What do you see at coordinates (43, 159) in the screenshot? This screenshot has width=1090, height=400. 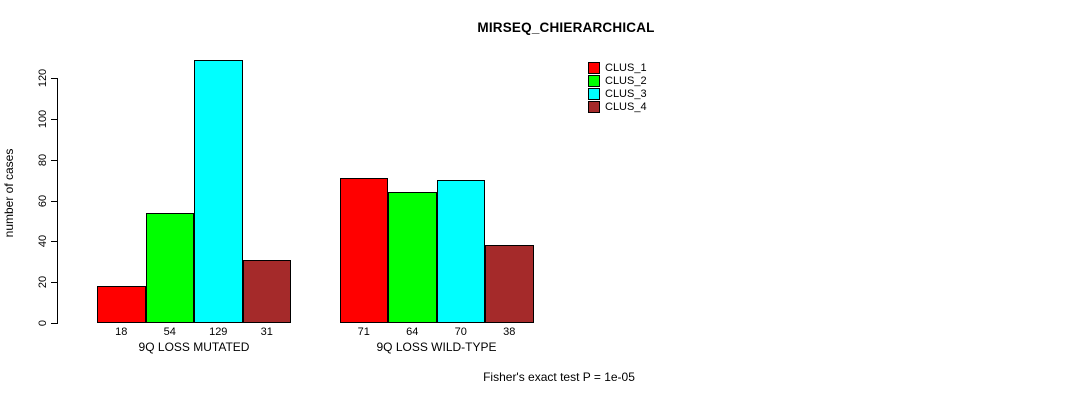 I see `y-axis-tick-label: 80` at bounding box center [43, 159].